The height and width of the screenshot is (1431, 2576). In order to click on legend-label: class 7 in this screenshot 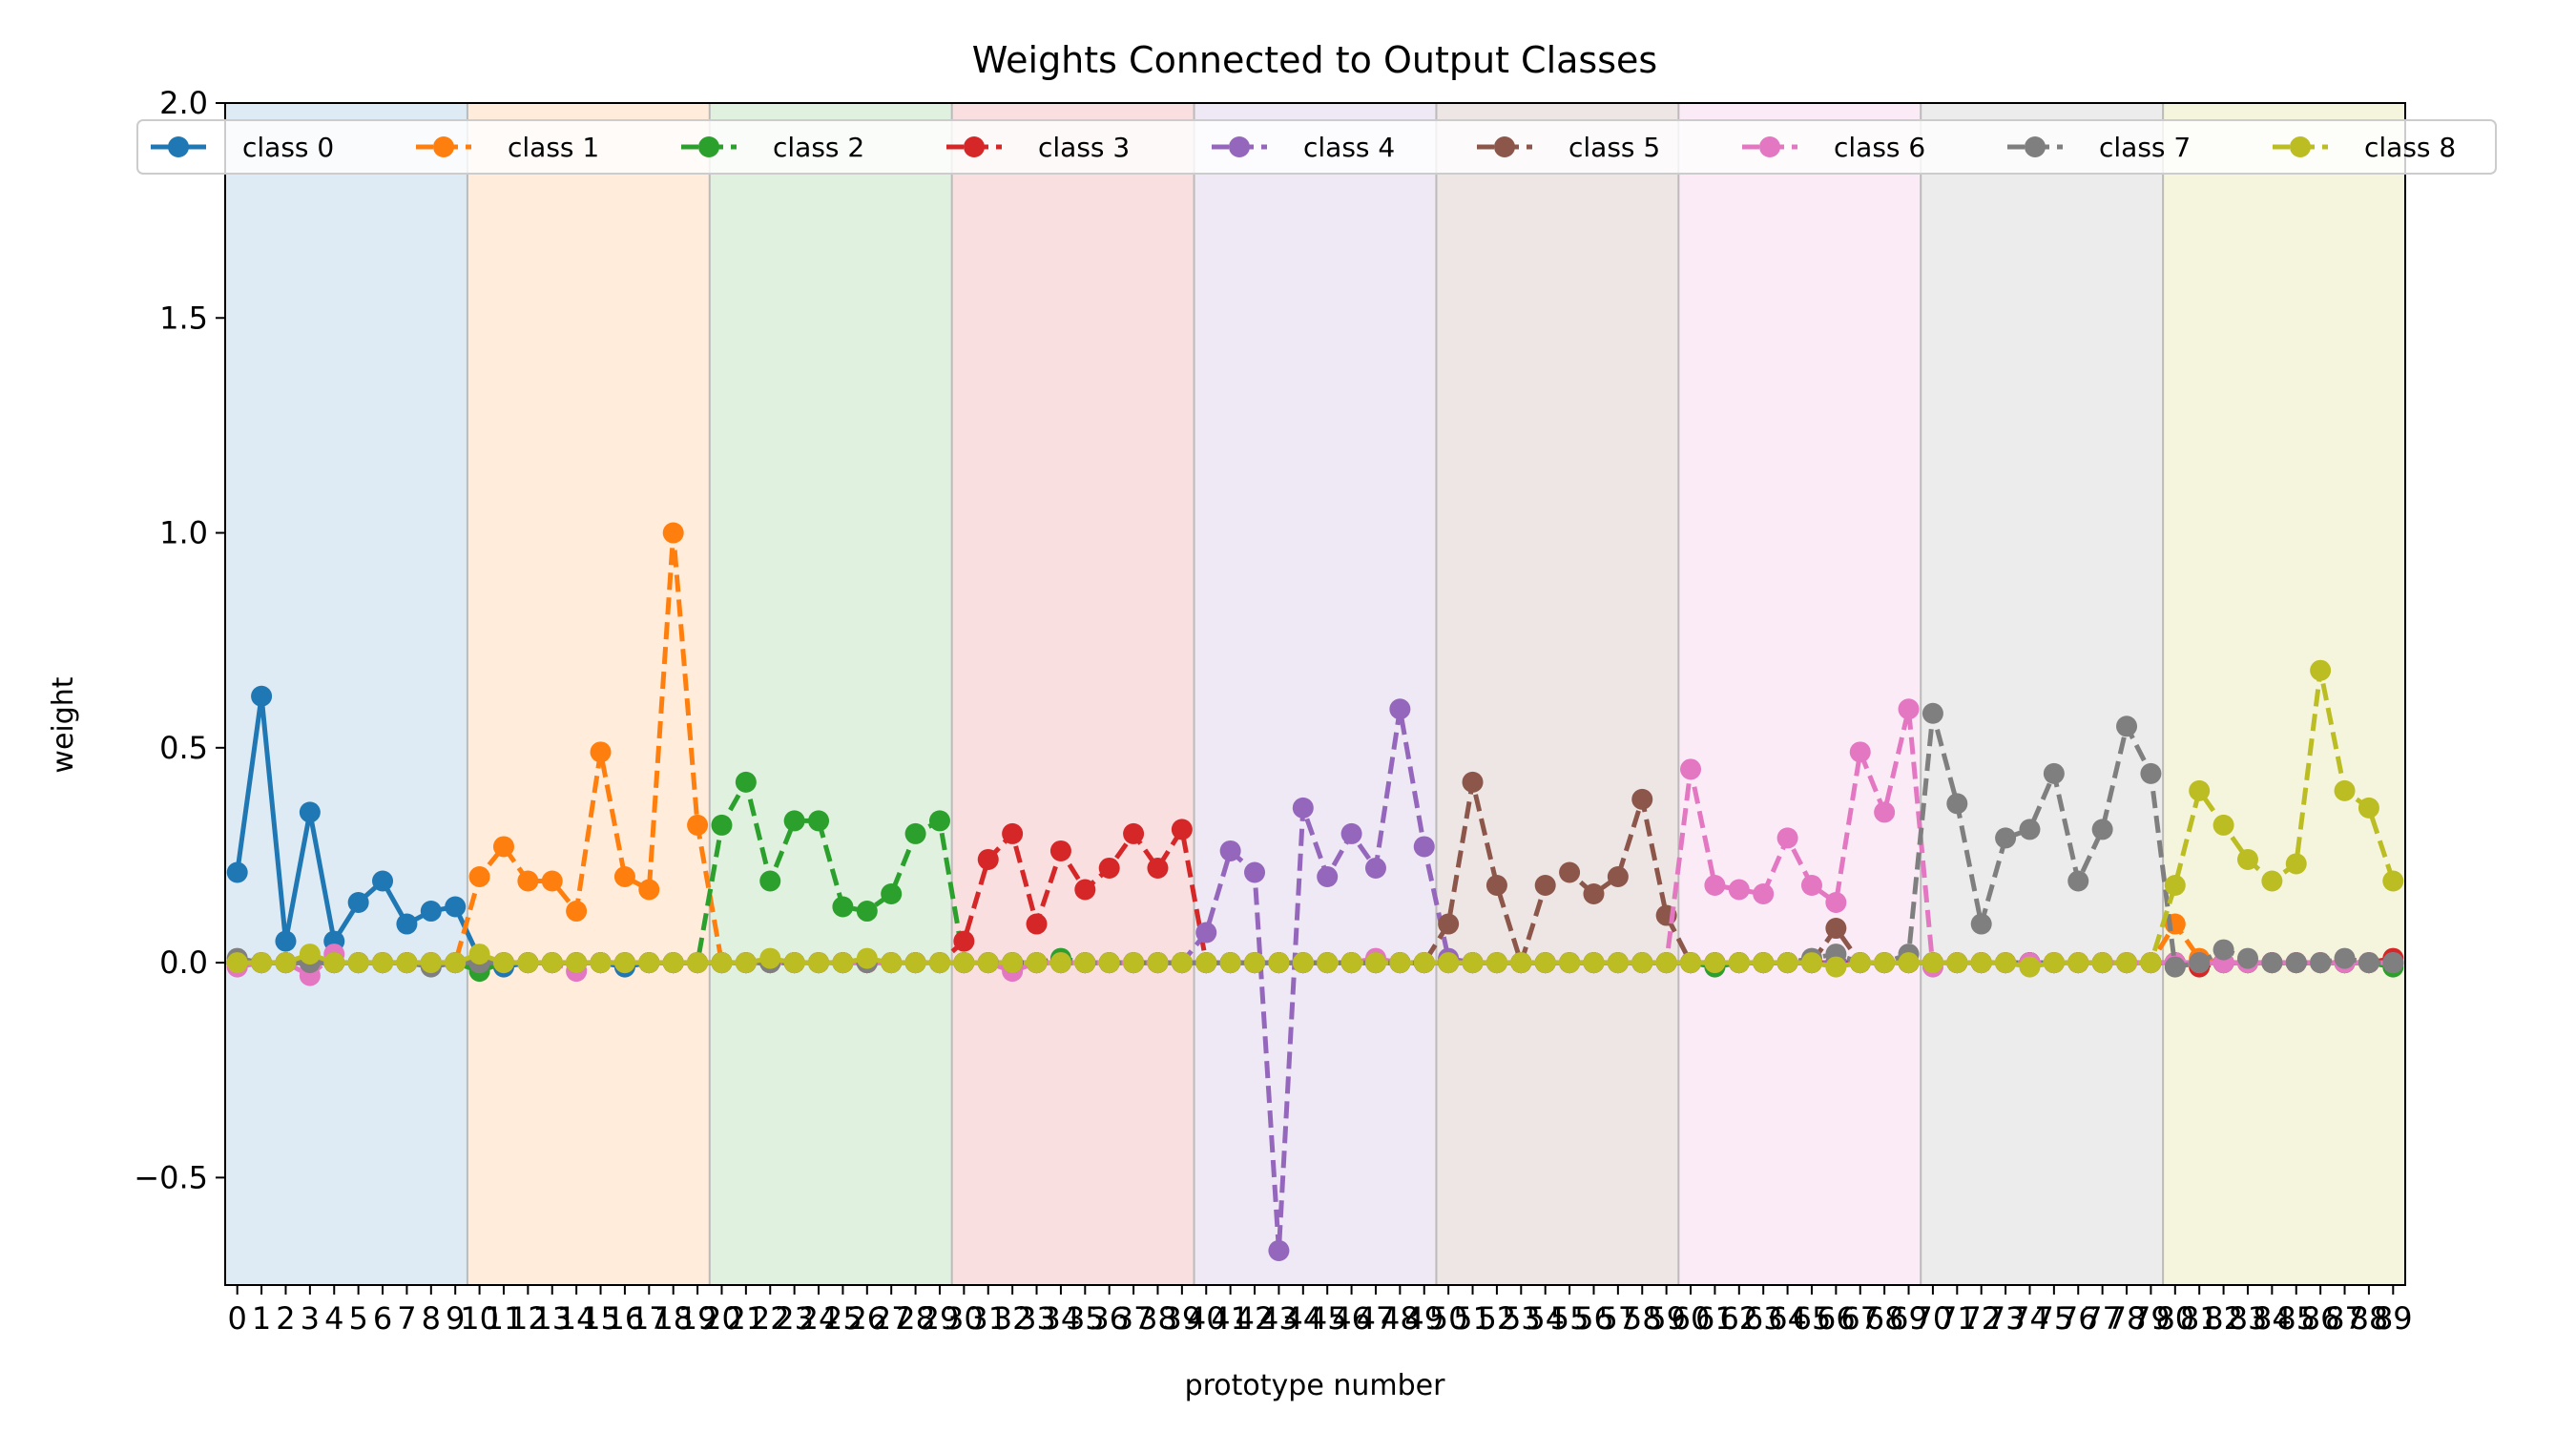, I will do `click(2145, 147)`.